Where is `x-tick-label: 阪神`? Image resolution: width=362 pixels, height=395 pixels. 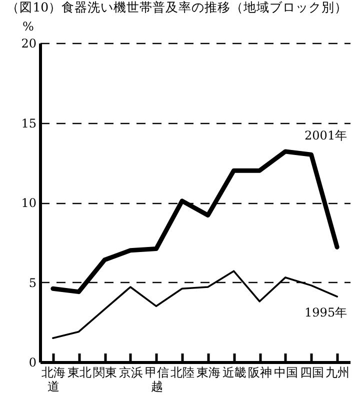
x-tick-label: 阪神 is located at coordinates (260, 373).